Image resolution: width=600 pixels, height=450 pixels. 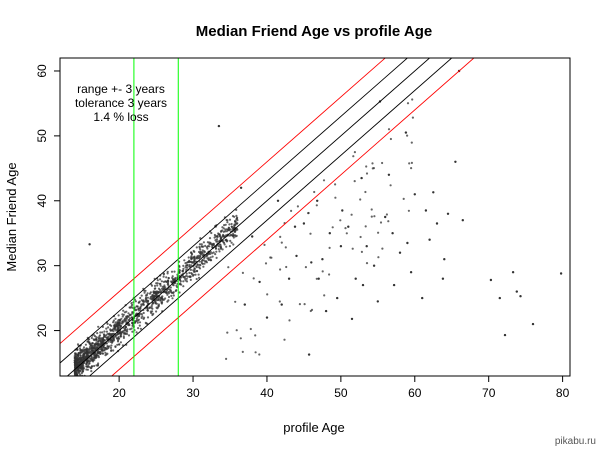 What do you see at coordinates (267, 393) in the screenshot?
I see `x-tick-label: 40` at bounding box center [267, 393].